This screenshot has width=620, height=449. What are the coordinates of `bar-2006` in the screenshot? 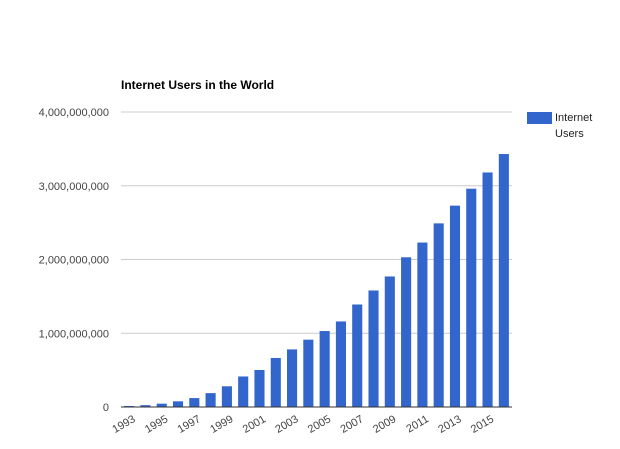 It's located at (340, 364).